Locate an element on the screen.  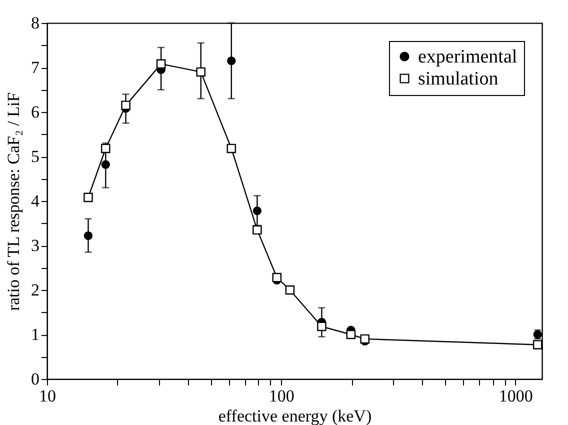
y-axis-title: ratio of TL response: CaF₂ / LiF is located at coordinates (13, 201).